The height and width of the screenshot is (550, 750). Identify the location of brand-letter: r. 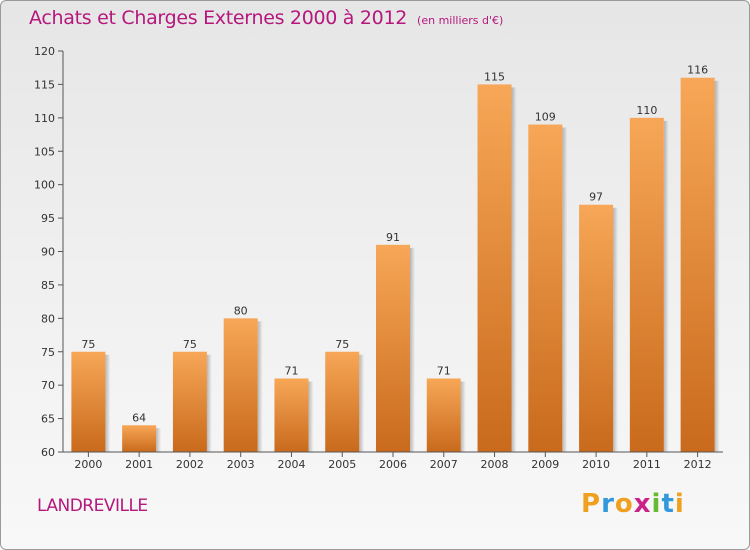
(608, 504).